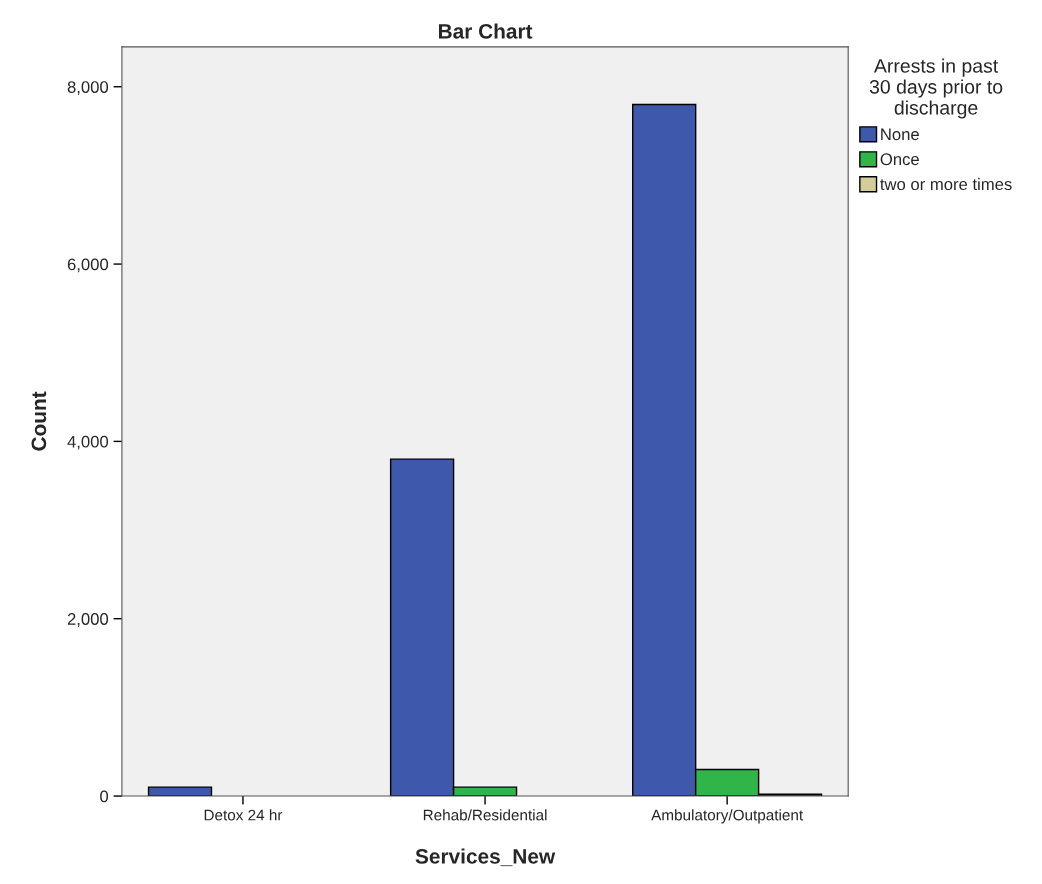 This screenshot has width=1042, height=884. I want to click on legend-label: None, so click(900, 134).